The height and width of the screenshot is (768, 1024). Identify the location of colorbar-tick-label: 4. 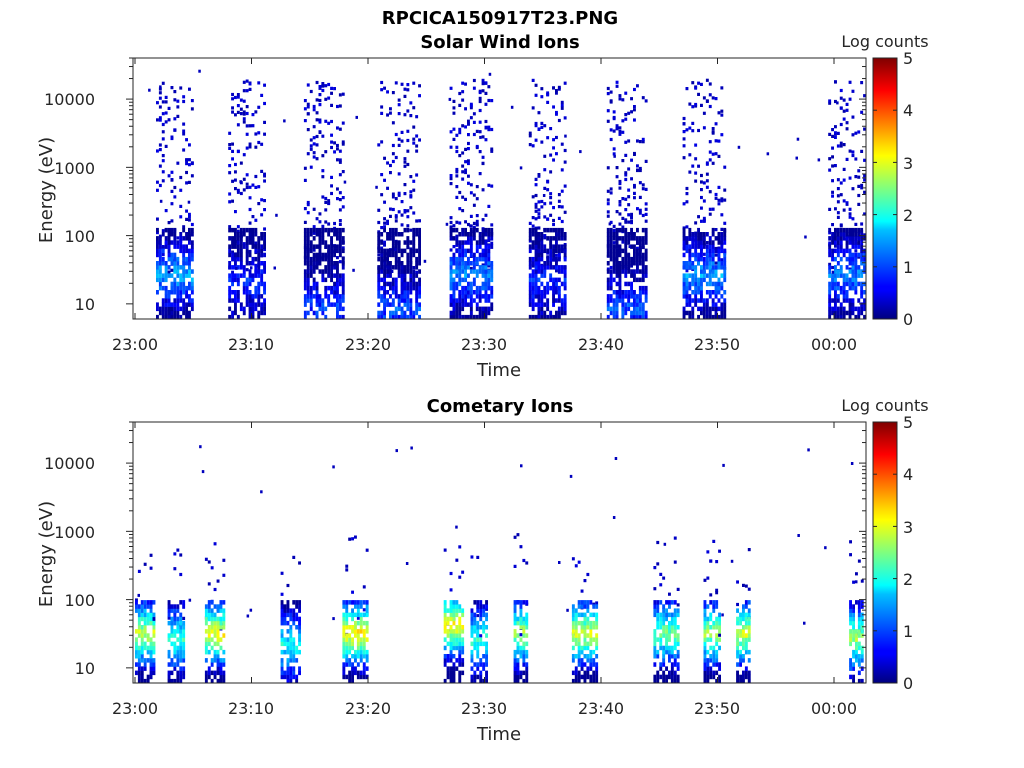
(908, 474).